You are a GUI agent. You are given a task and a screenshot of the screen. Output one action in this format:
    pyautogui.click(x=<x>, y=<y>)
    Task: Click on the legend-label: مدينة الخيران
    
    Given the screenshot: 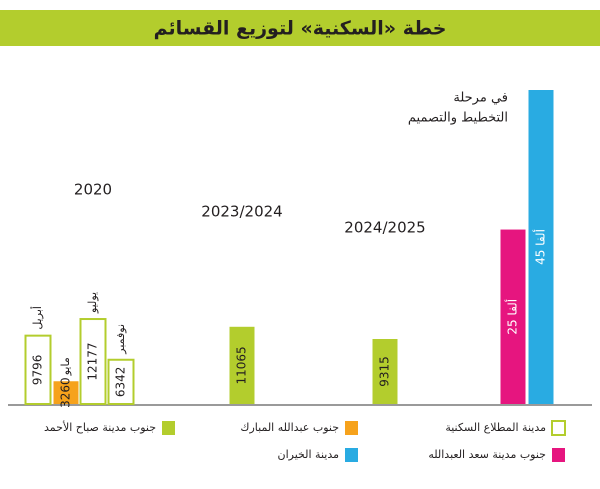 What is the action you would take?
    pyautogui.click(x=309, y=454)
    